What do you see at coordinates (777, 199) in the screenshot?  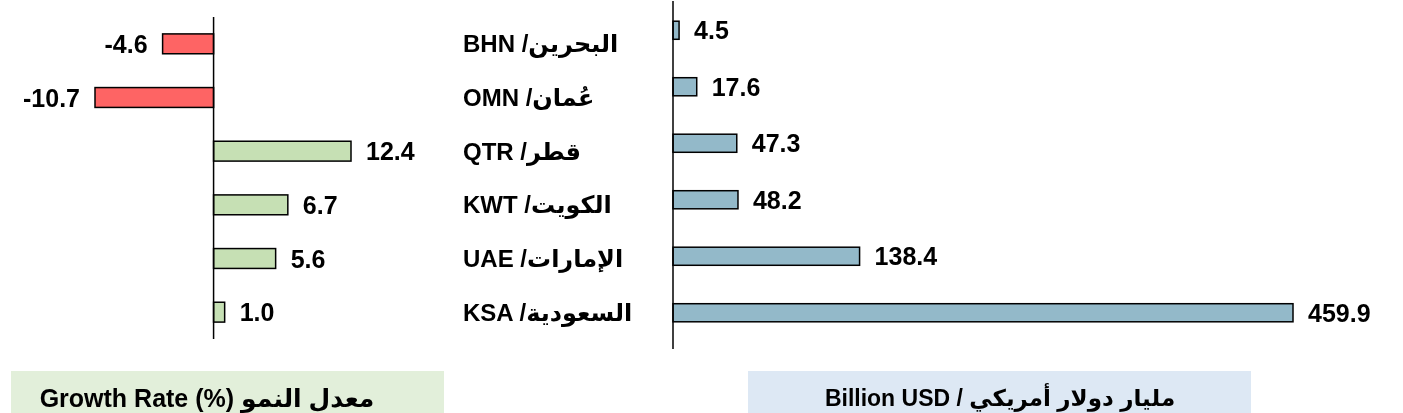 I see `data-label: 48.2` at bounding box center [777, 199].